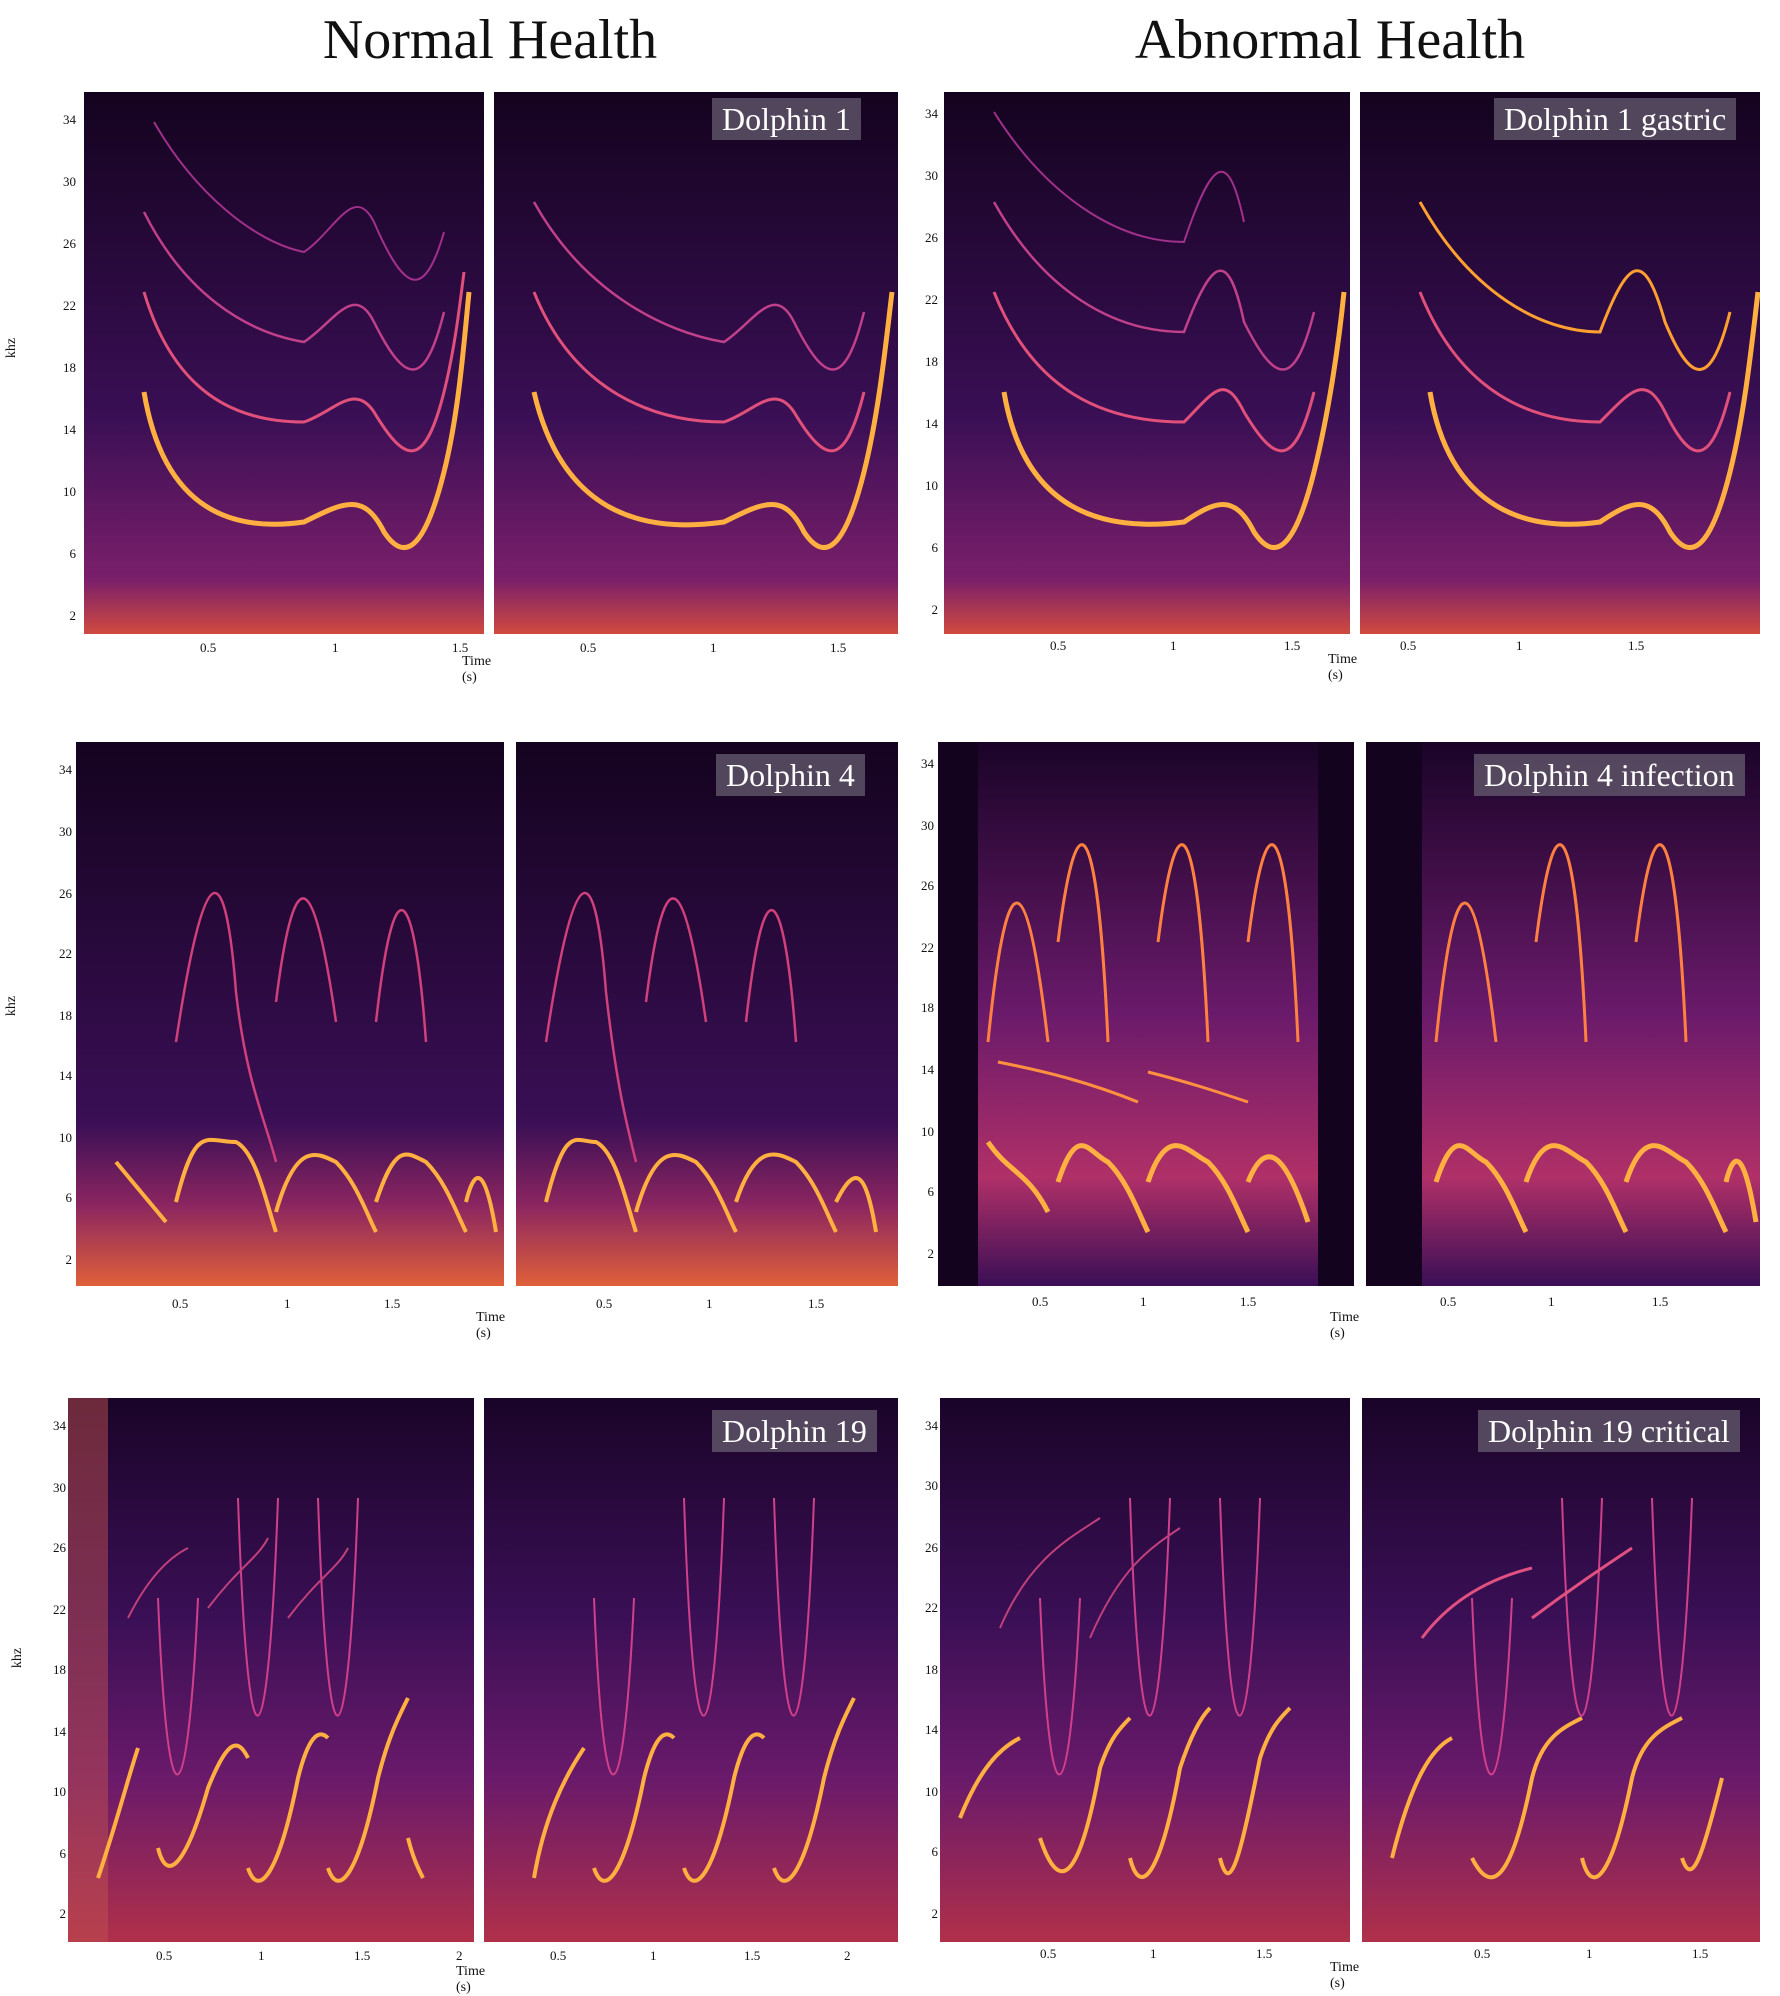 The width and height of the screenshot is (1780, 1996). I want to click on spectrogram-dolphin-19-critical-b, so click(1561, 1670).